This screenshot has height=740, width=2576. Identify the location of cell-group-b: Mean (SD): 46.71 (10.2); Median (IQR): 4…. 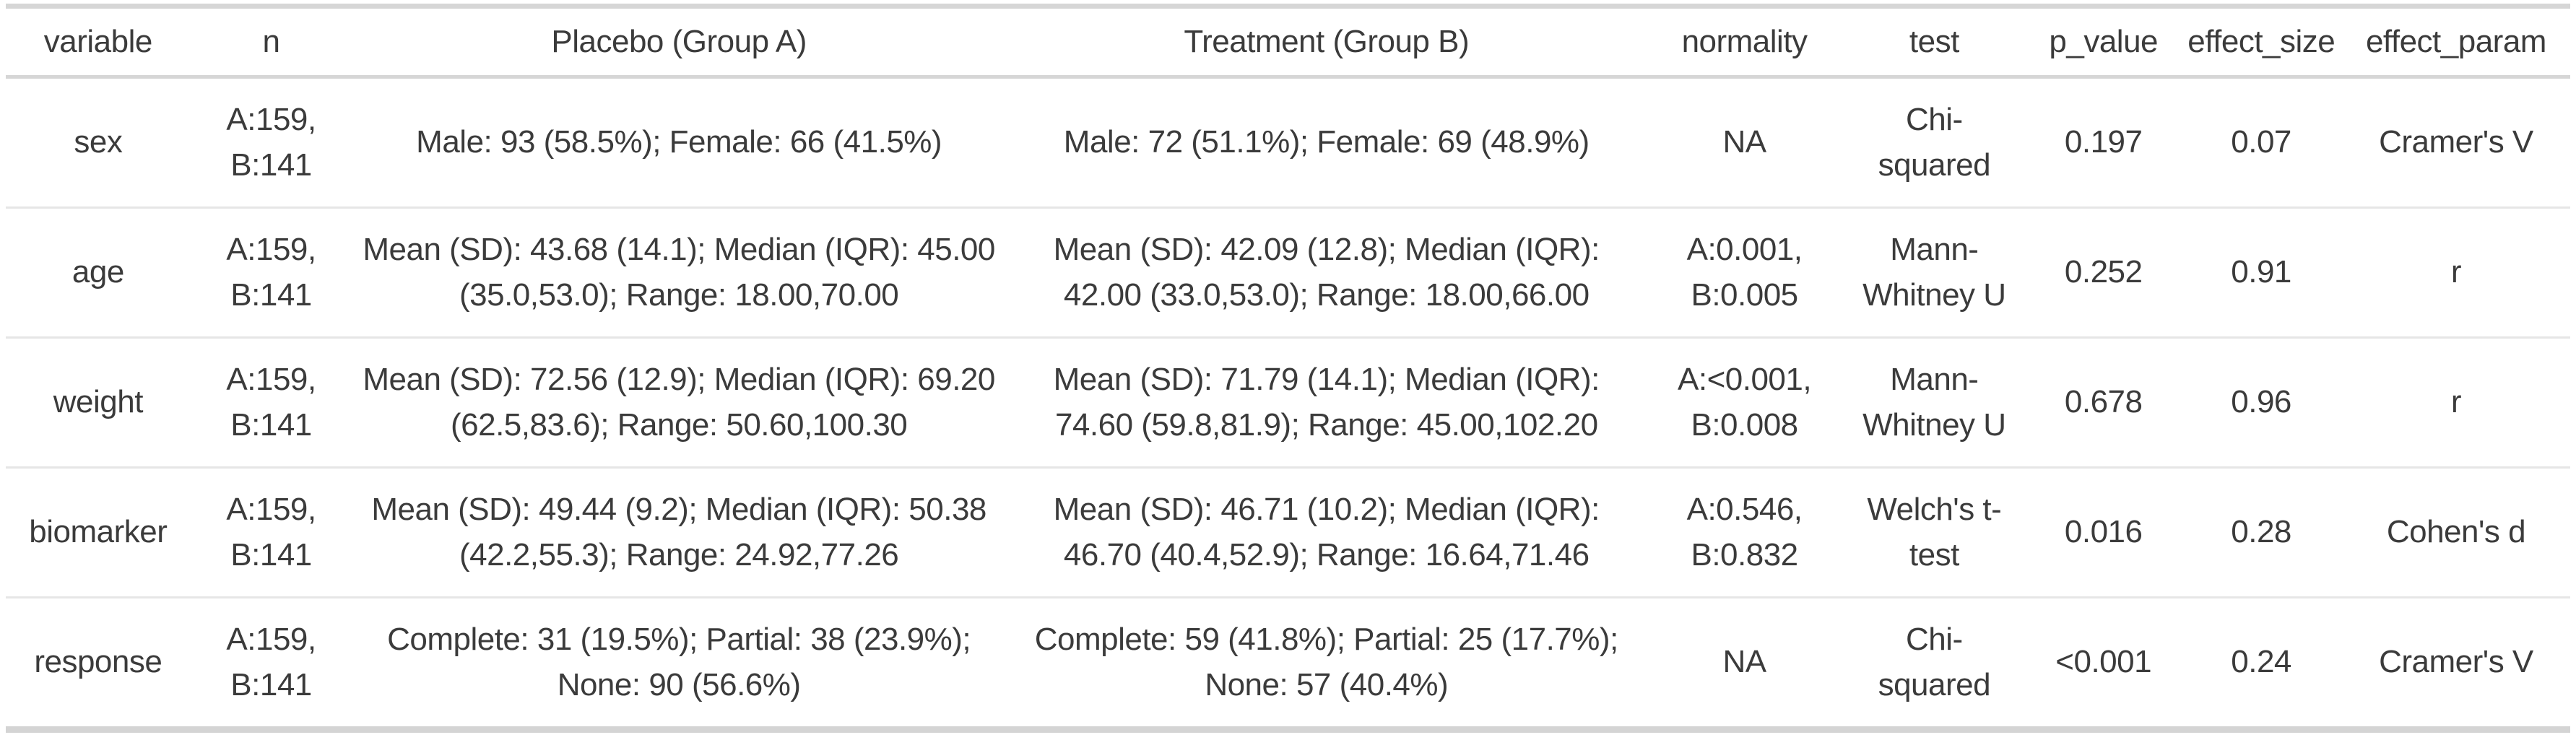
(1326, 532).